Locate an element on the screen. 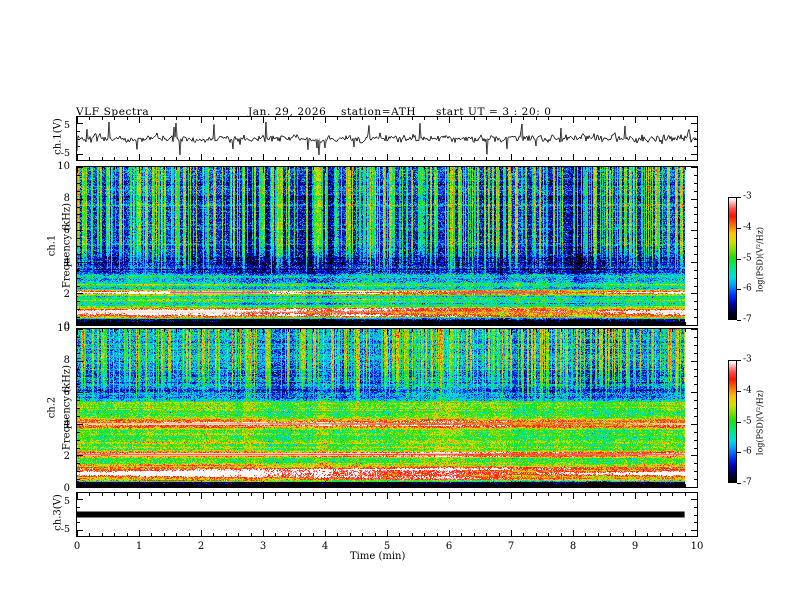 The width and height of the screenshot is (792, 612). ch3-waveform-ytick-5: 5 is located at coordinates (66, 501).